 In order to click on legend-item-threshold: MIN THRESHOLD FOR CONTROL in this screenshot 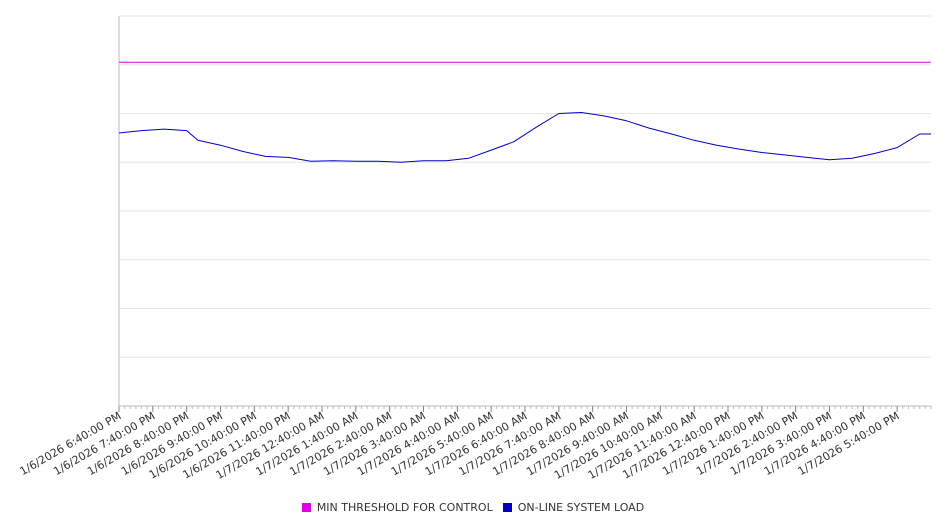, I will do `click(397, 507)`.